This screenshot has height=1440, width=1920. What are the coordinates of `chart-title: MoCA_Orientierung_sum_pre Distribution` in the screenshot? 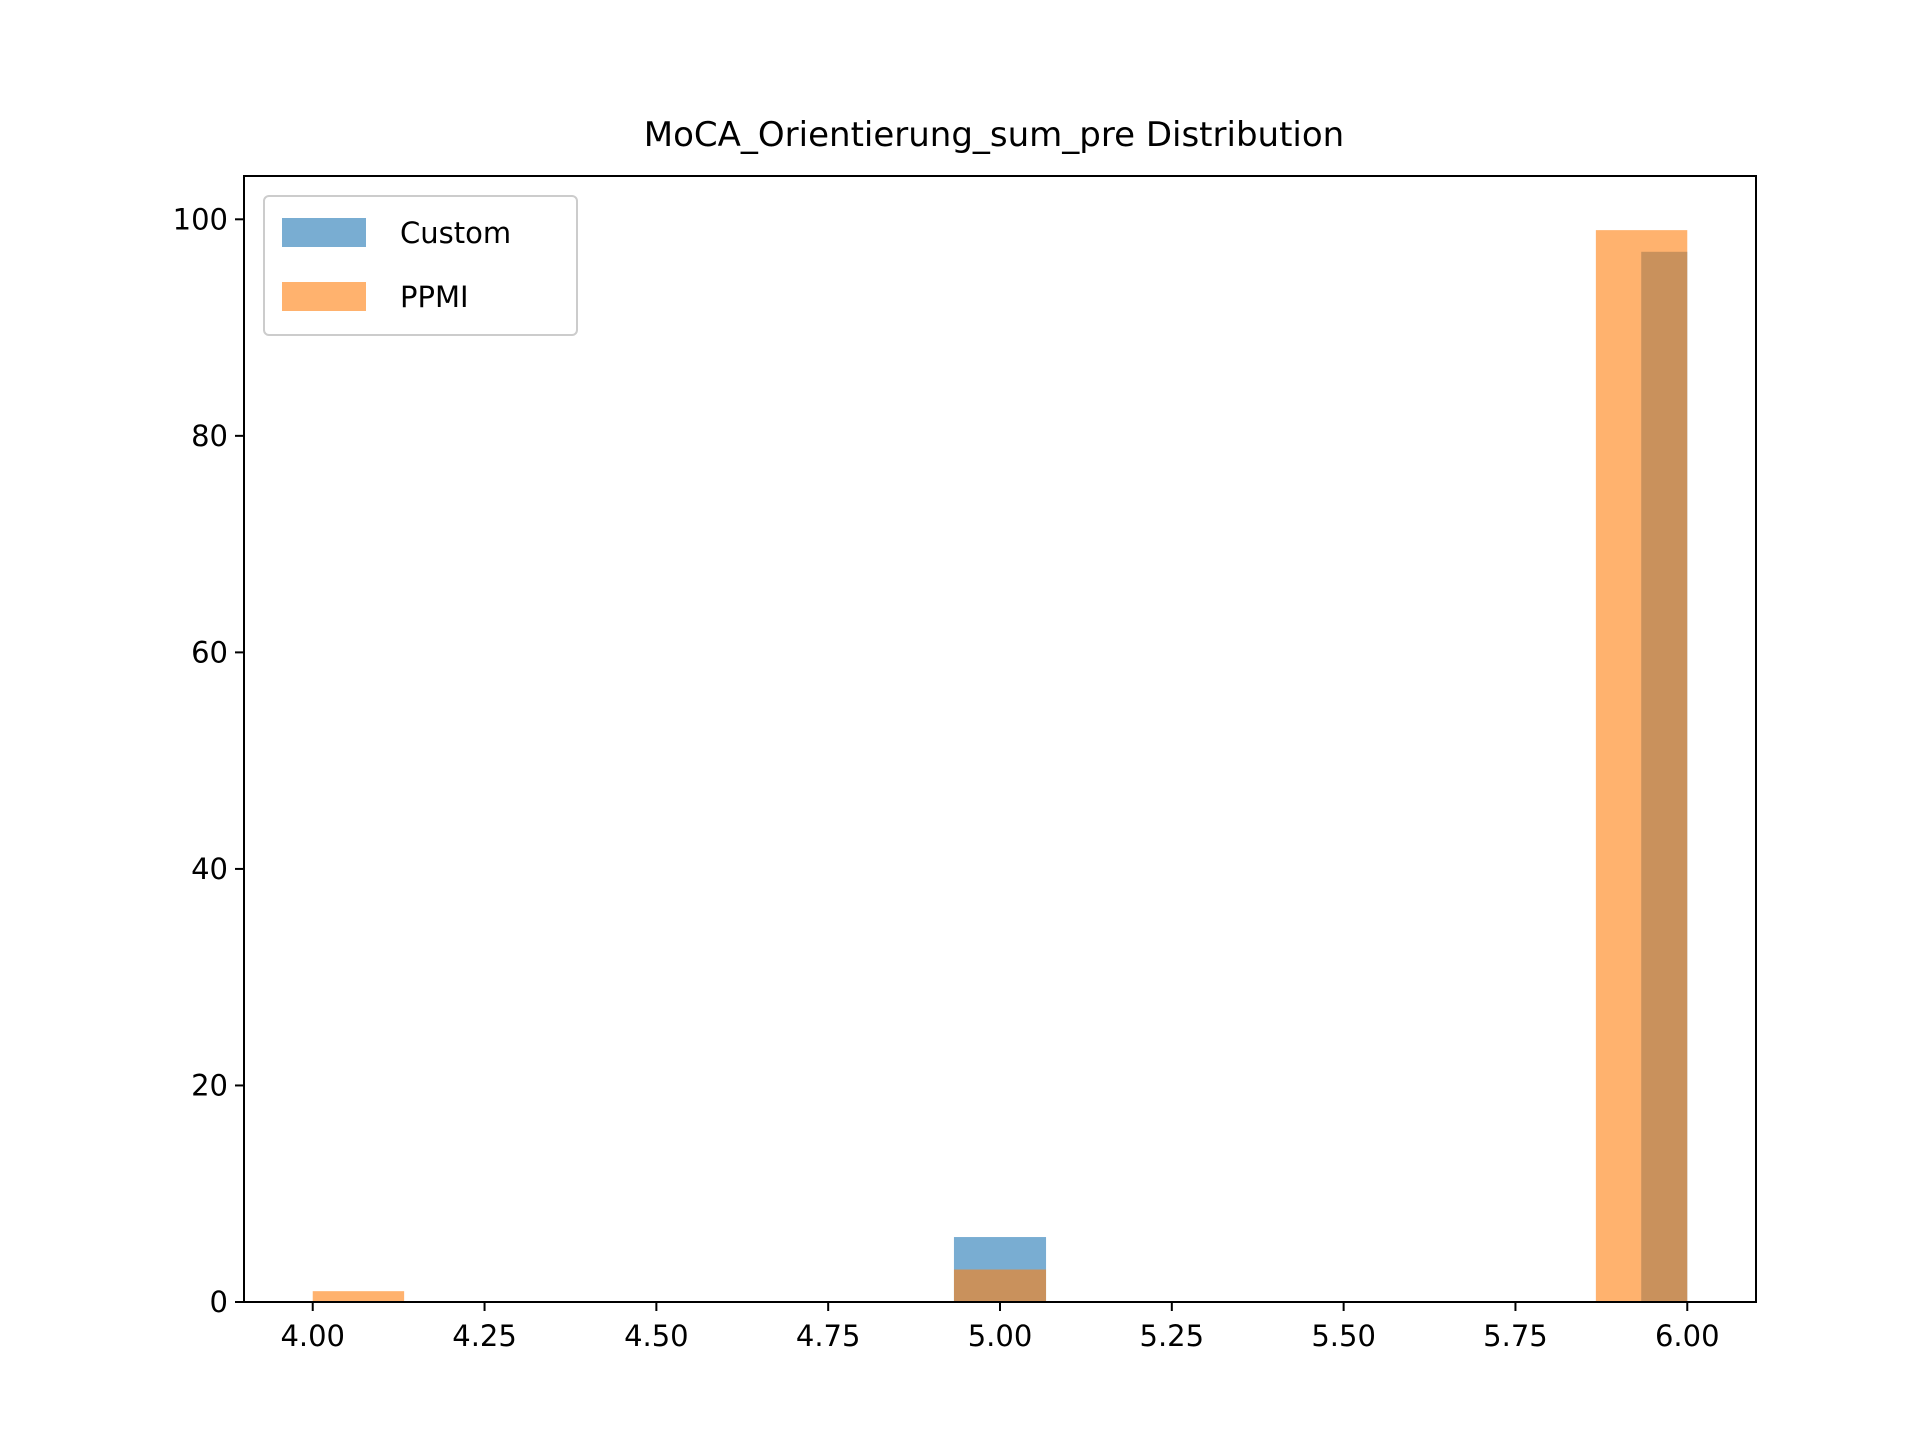 It's located at (994, 135).